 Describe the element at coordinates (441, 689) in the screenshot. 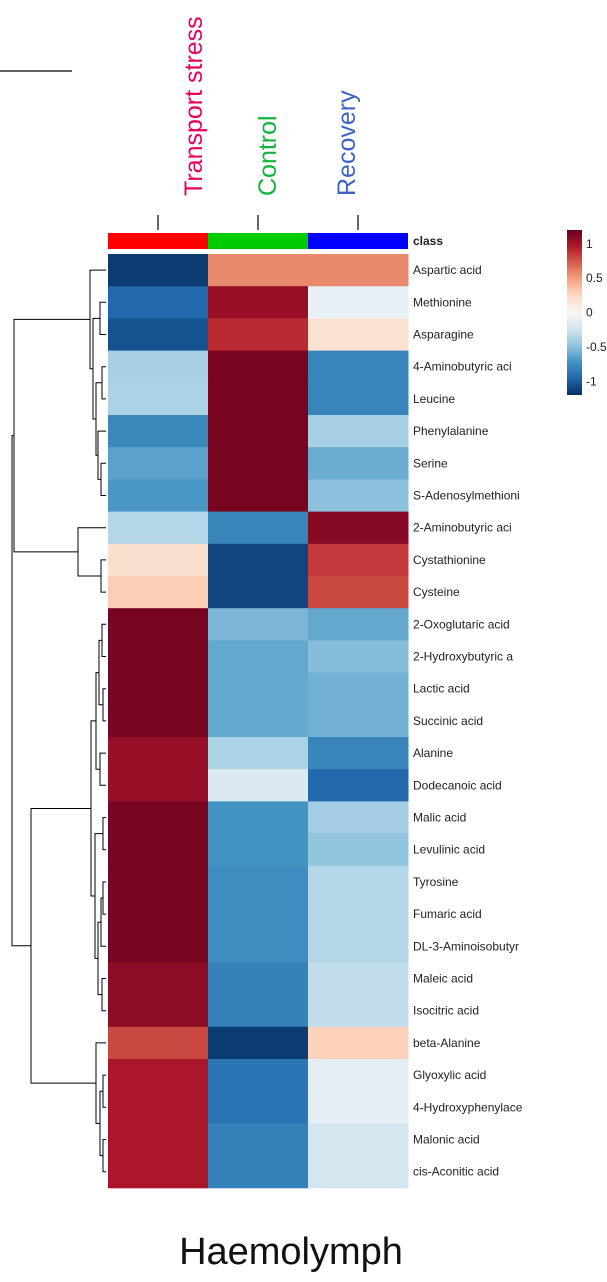

I see `row-label: Lactic acid` at that location.